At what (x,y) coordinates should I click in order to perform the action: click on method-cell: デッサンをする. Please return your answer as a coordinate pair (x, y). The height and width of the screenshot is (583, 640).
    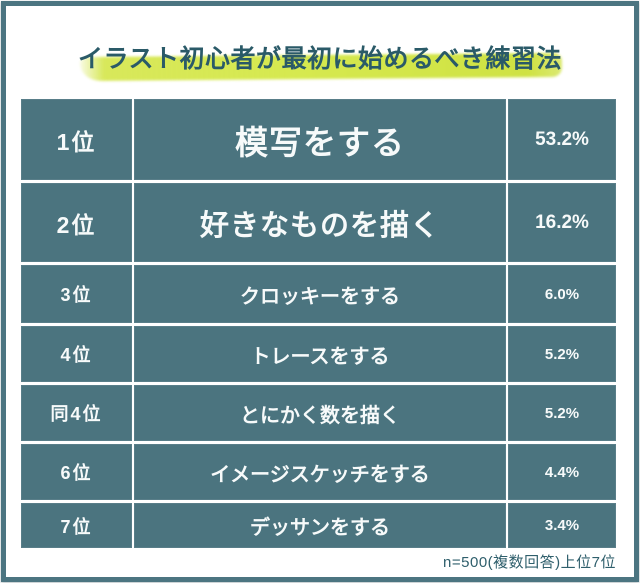
    Looking at the image, I should click on (320, 525).